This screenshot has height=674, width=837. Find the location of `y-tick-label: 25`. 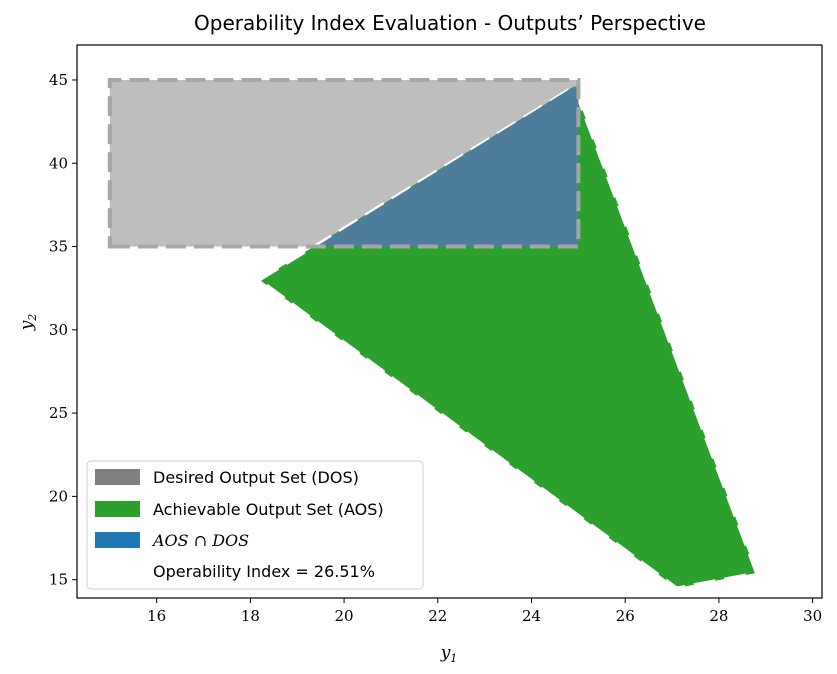

y-tick-label: 25 is located at coordinates (58, 413).